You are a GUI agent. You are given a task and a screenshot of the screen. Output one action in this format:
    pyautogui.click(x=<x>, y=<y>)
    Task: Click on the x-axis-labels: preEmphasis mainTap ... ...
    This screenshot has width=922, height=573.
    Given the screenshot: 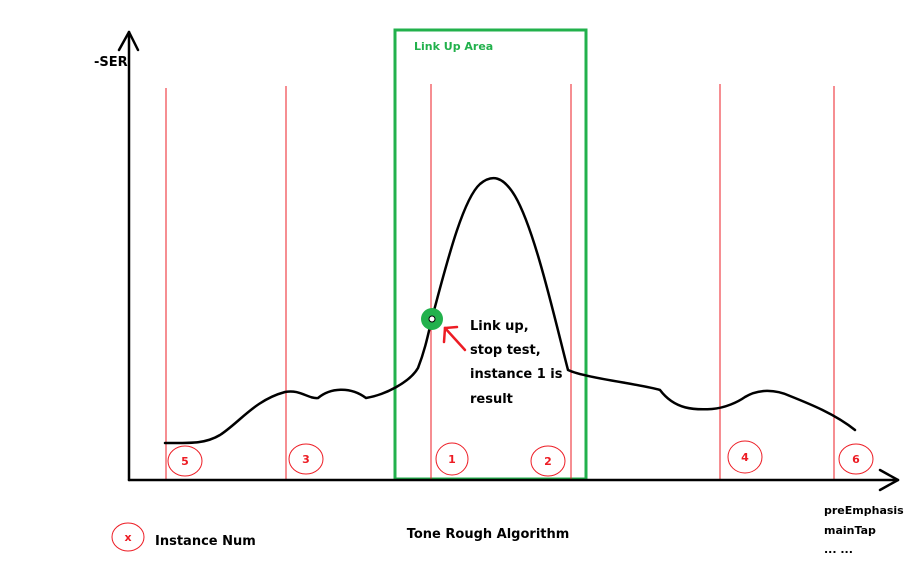 What is the action you would take?
    pyautogui.click(x=864, y=530)
    